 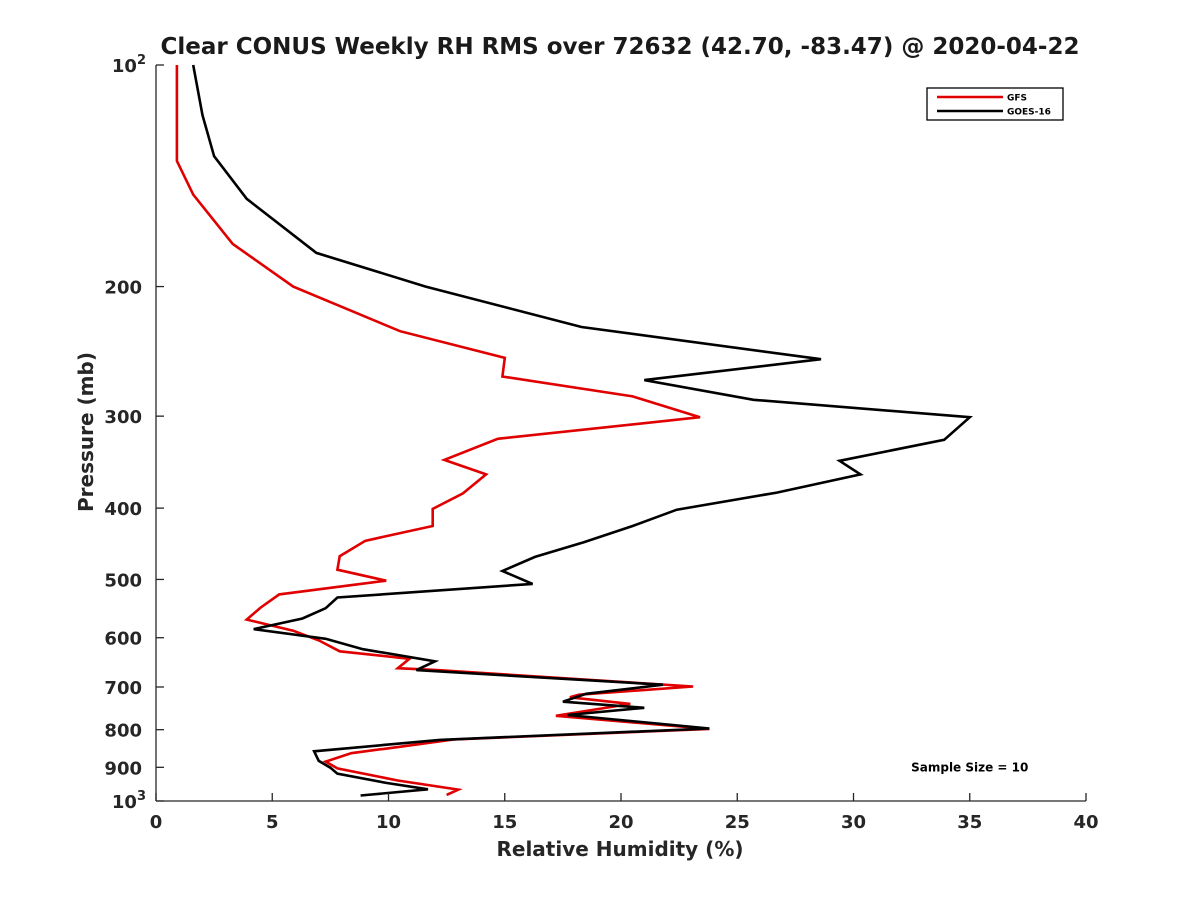 What do you see at coordinates (86, 432) in the screenshot?
I see `y-axis-label: Pressure (mb)` at bounding box center [86, 432].